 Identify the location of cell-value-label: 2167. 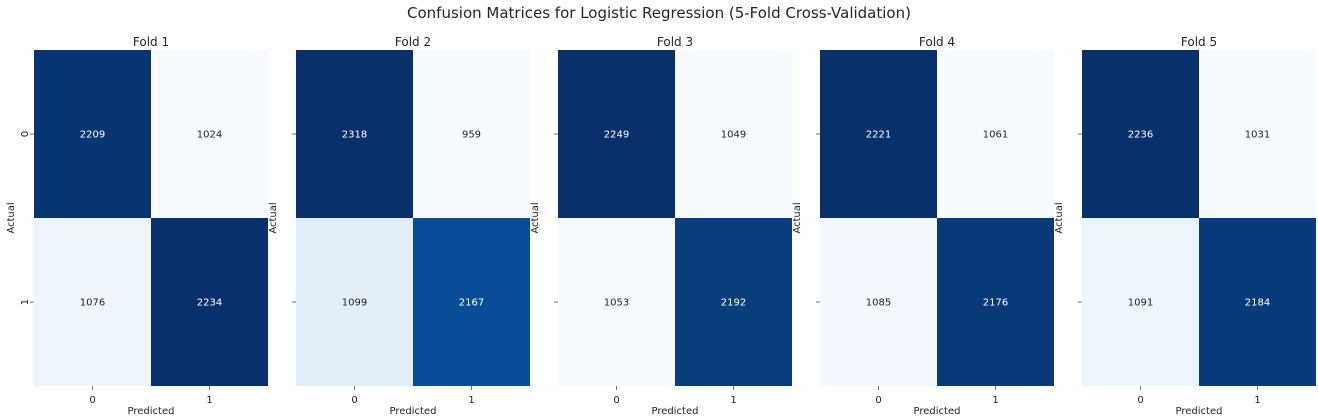
(471, 303).